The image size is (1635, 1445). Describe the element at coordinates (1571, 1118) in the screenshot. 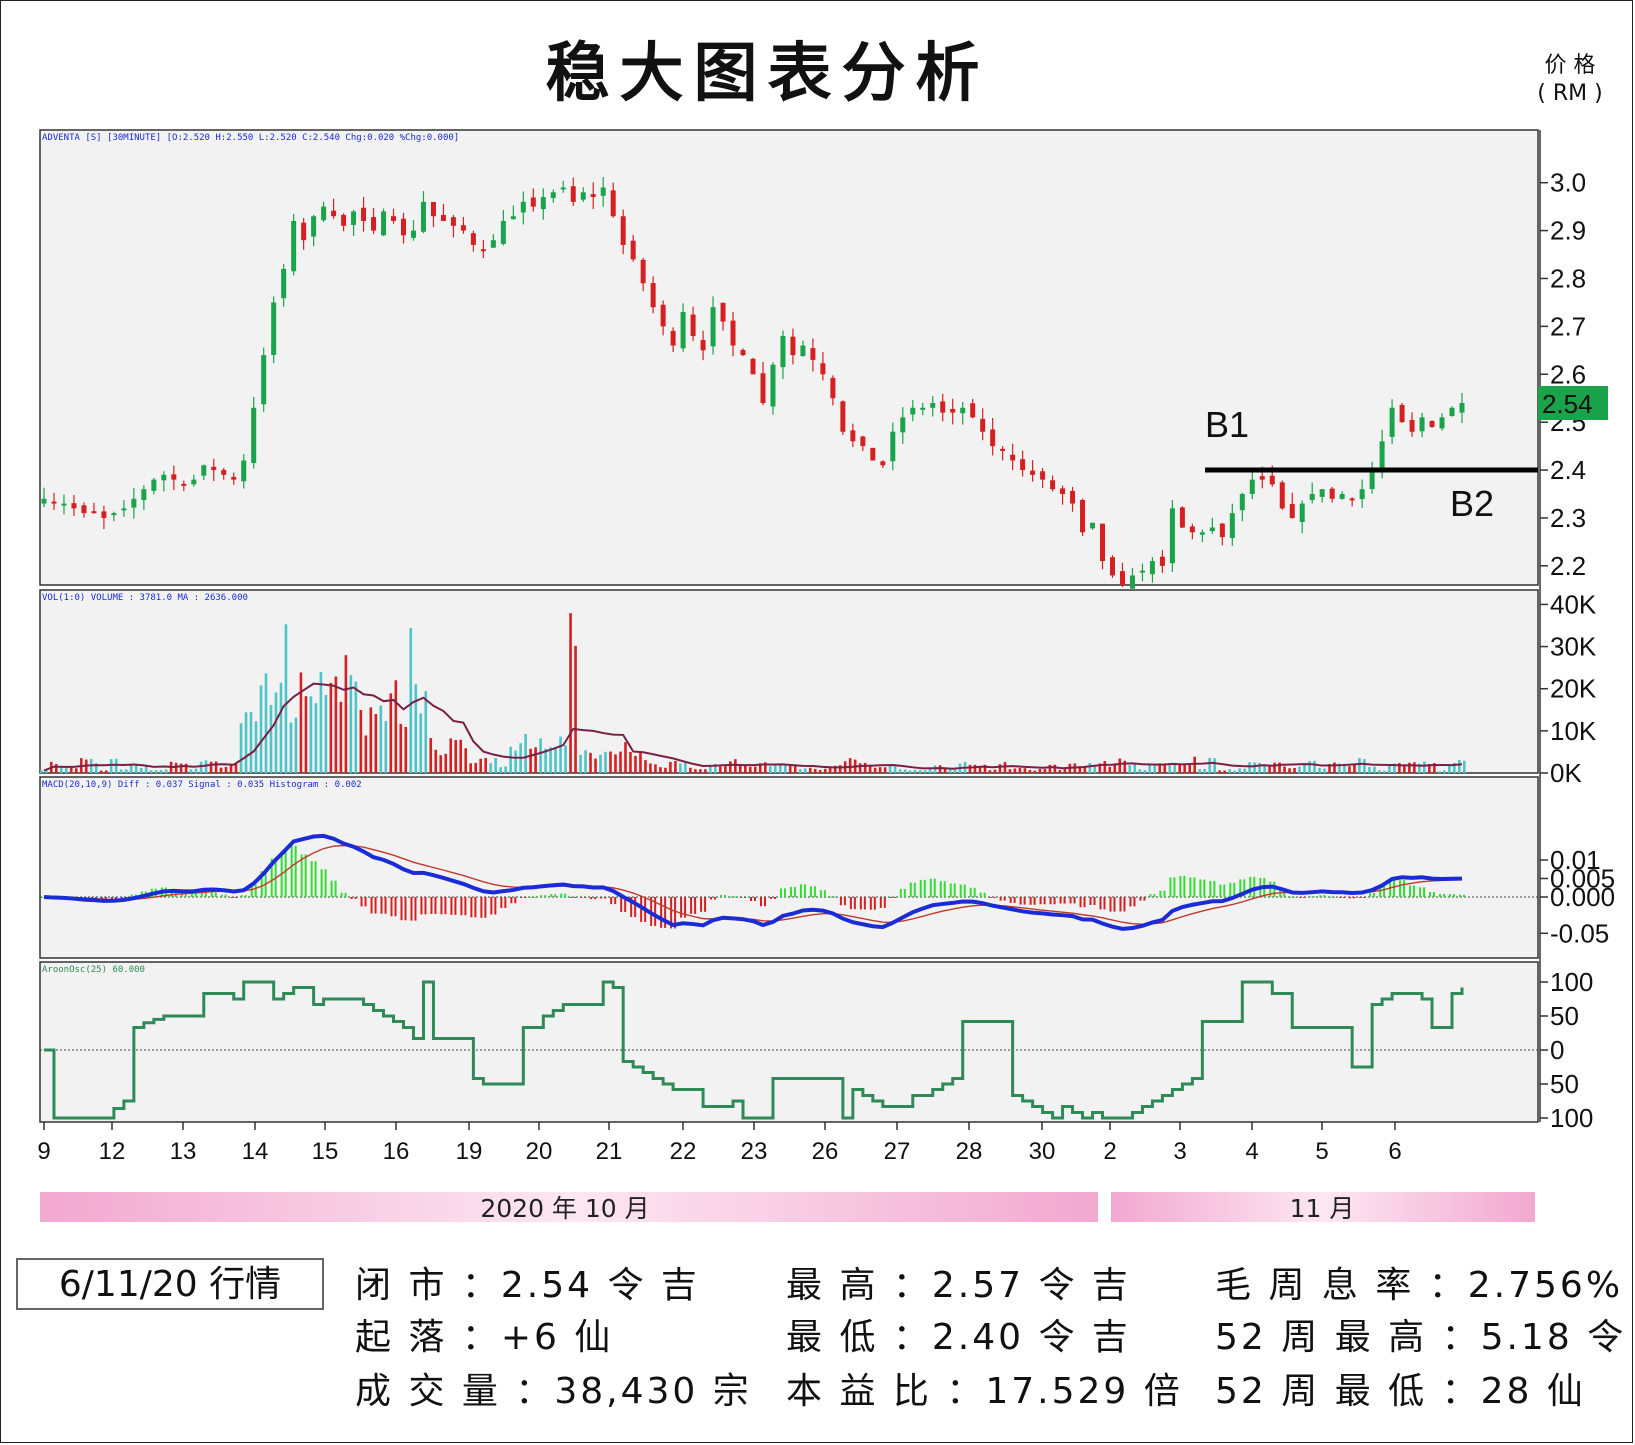

I see `aroon-tick-label: 100` at that location.